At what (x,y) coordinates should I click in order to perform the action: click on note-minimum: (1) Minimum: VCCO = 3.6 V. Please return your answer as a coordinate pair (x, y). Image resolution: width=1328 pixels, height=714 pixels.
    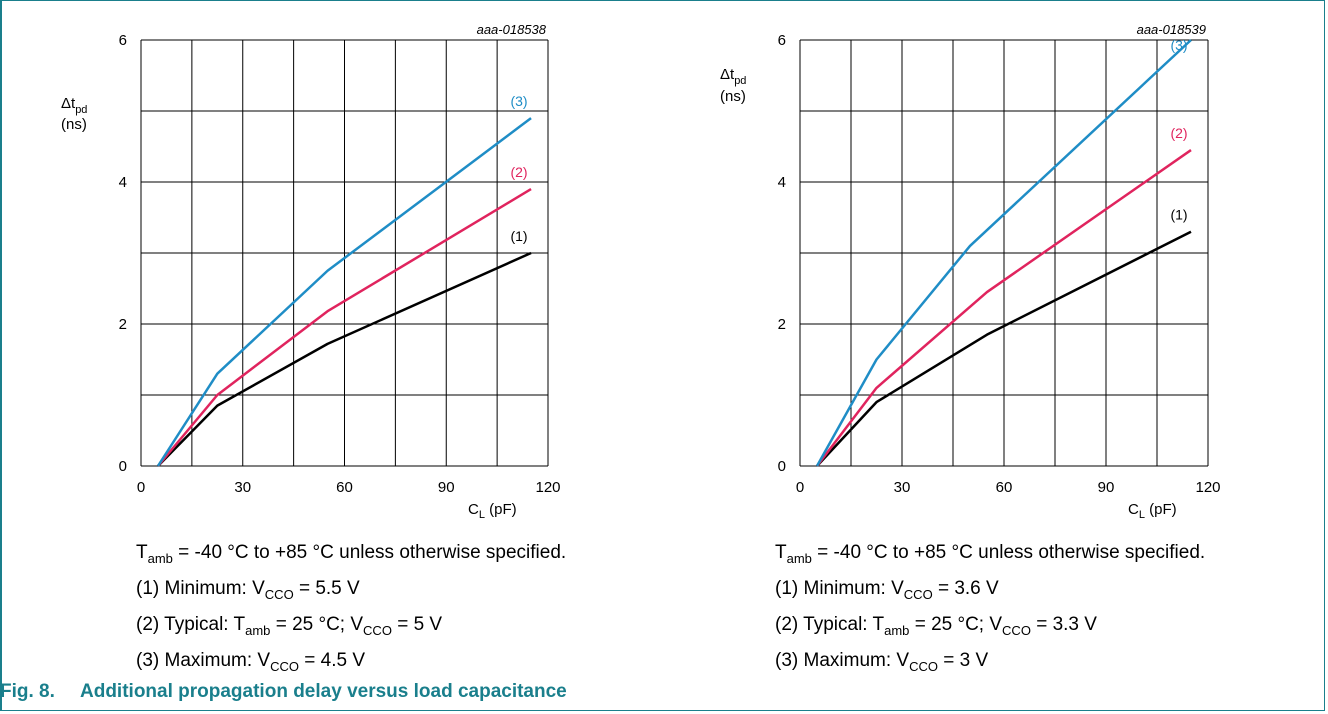
    Looking at the image, I should click on (887, 590).